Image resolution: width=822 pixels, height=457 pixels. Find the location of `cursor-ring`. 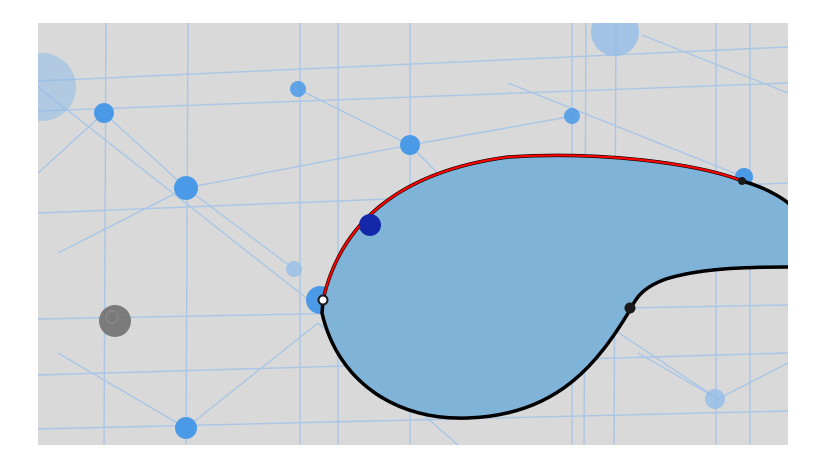

cursor-ring is located at coordinates (112, 317).